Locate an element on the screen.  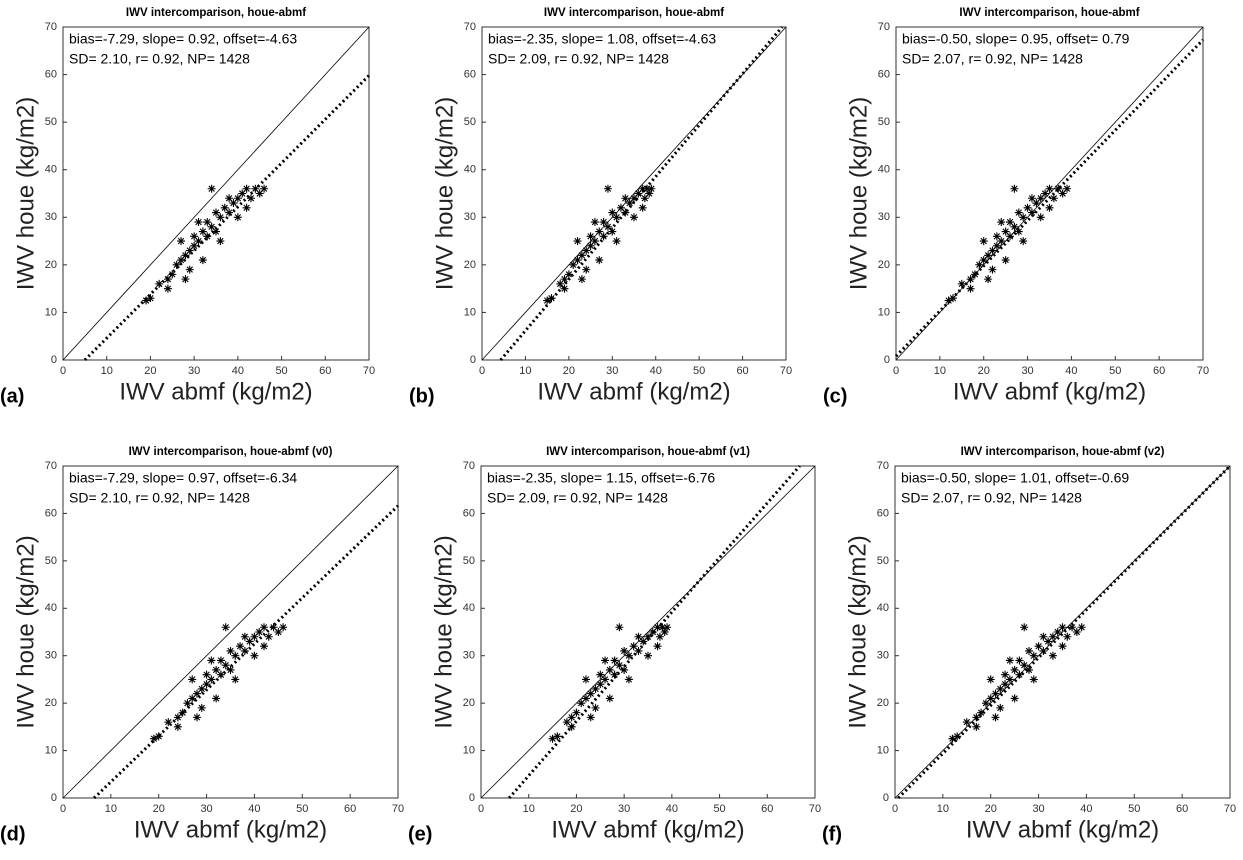
x-tick-label: 10 is located at coordinates (111, 809).